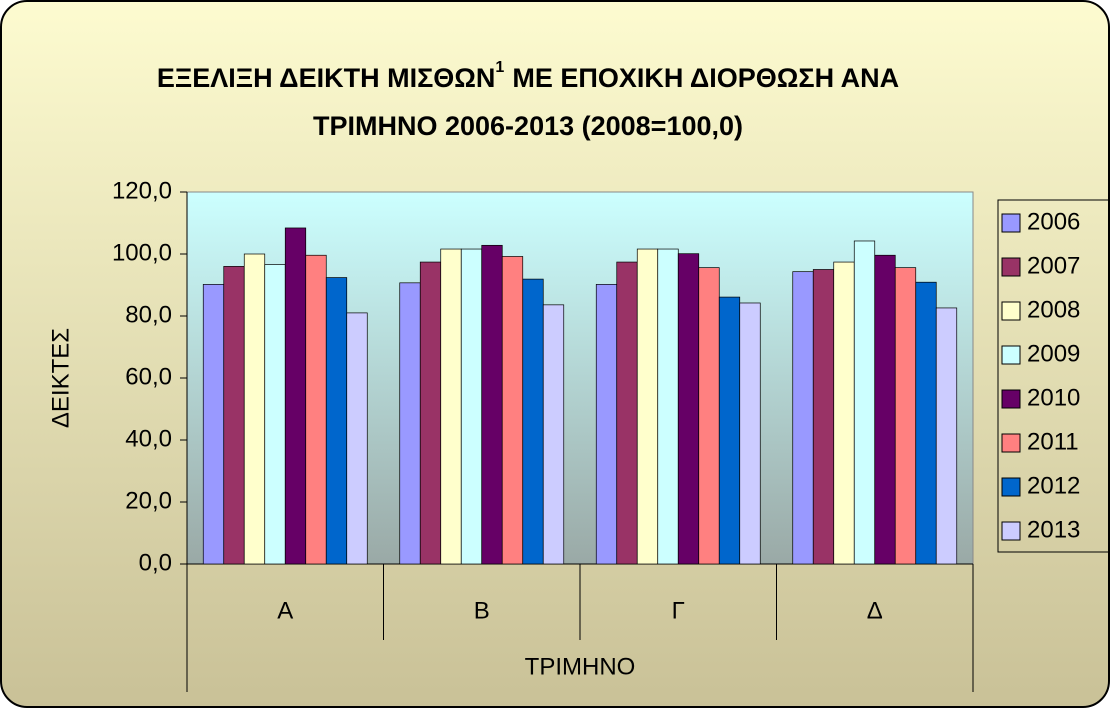 The image size is (1110, 708). Describe the element at coordinates (326, 78) in the screenshot. I see `title-part: ΕΞΕΛΙΞΗ ΔΕΙΚΤΗ ΜΙΣΘΩΝ` at that location.